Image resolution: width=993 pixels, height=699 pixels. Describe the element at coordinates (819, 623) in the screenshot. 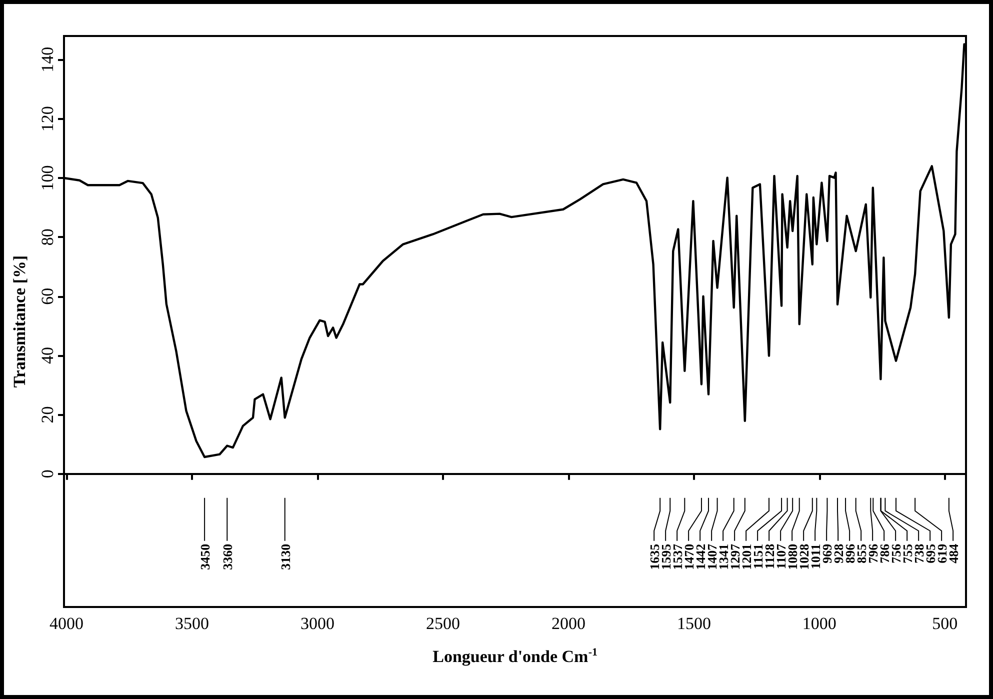

I see `x-tick-label: 1000` at that location.